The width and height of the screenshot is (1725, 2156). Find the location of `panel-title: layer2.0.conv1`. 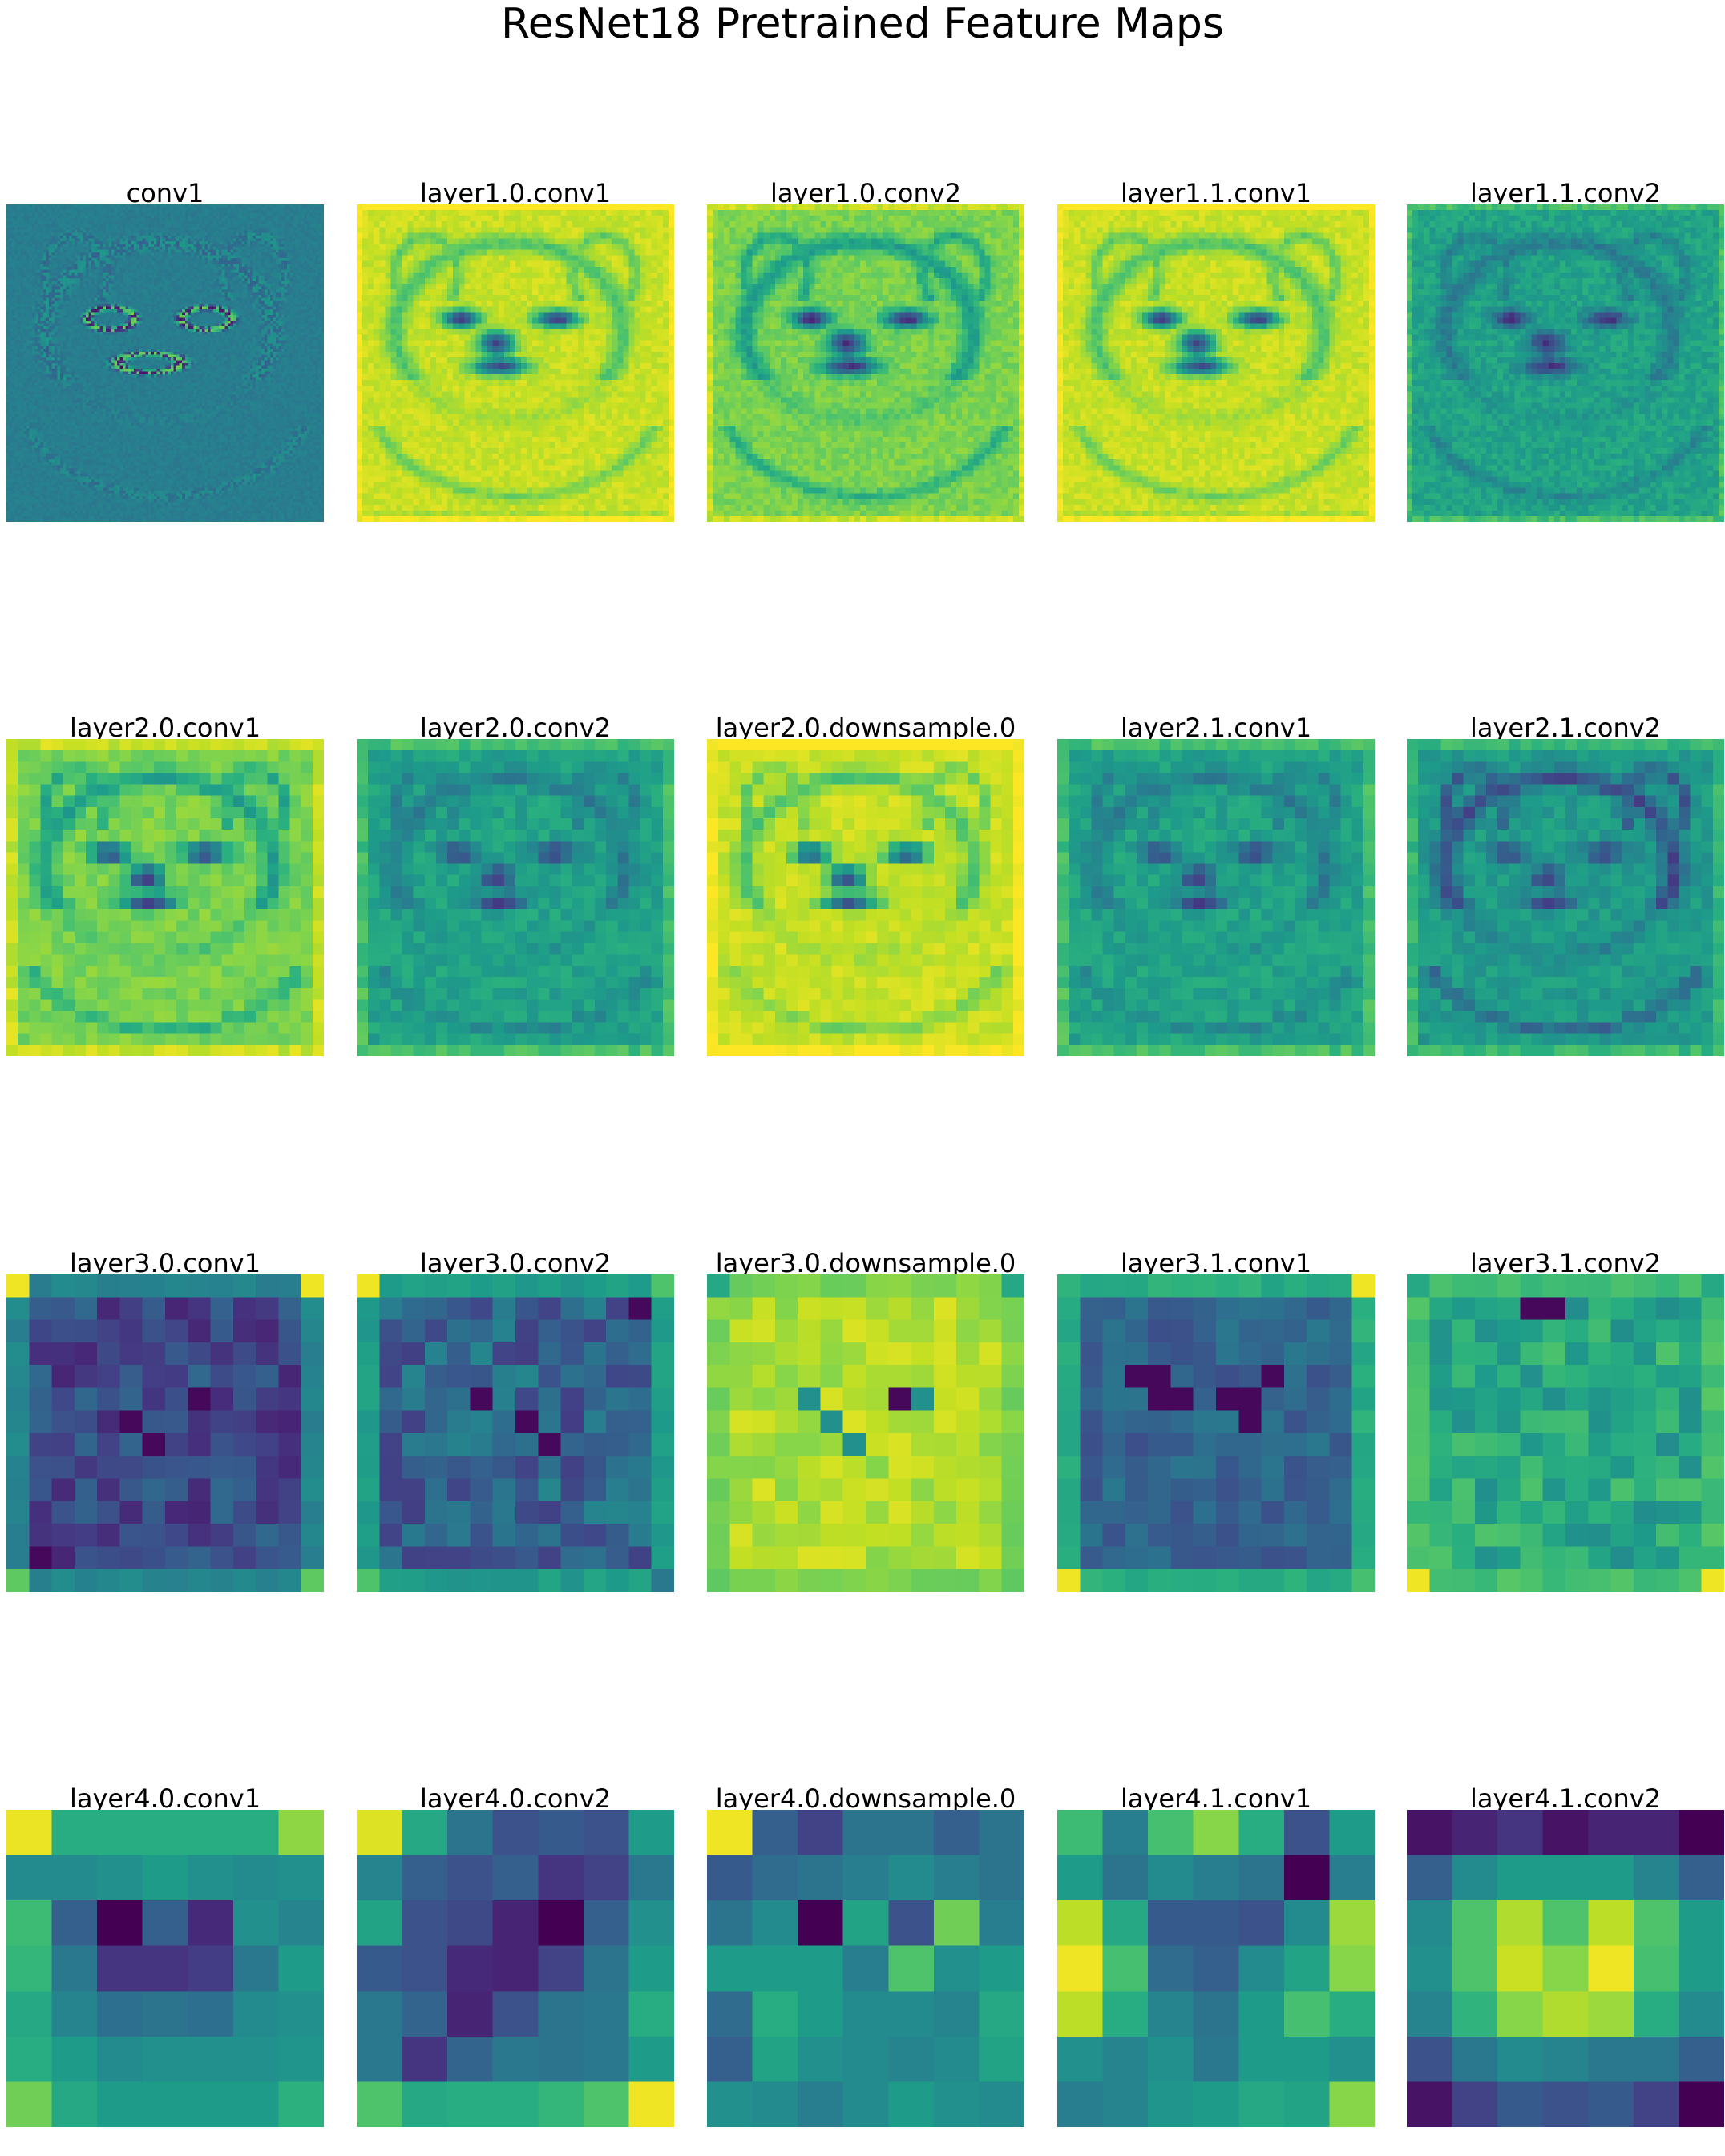

panel-title: layer2.0.conv1 is located at coordinates (178, 728).